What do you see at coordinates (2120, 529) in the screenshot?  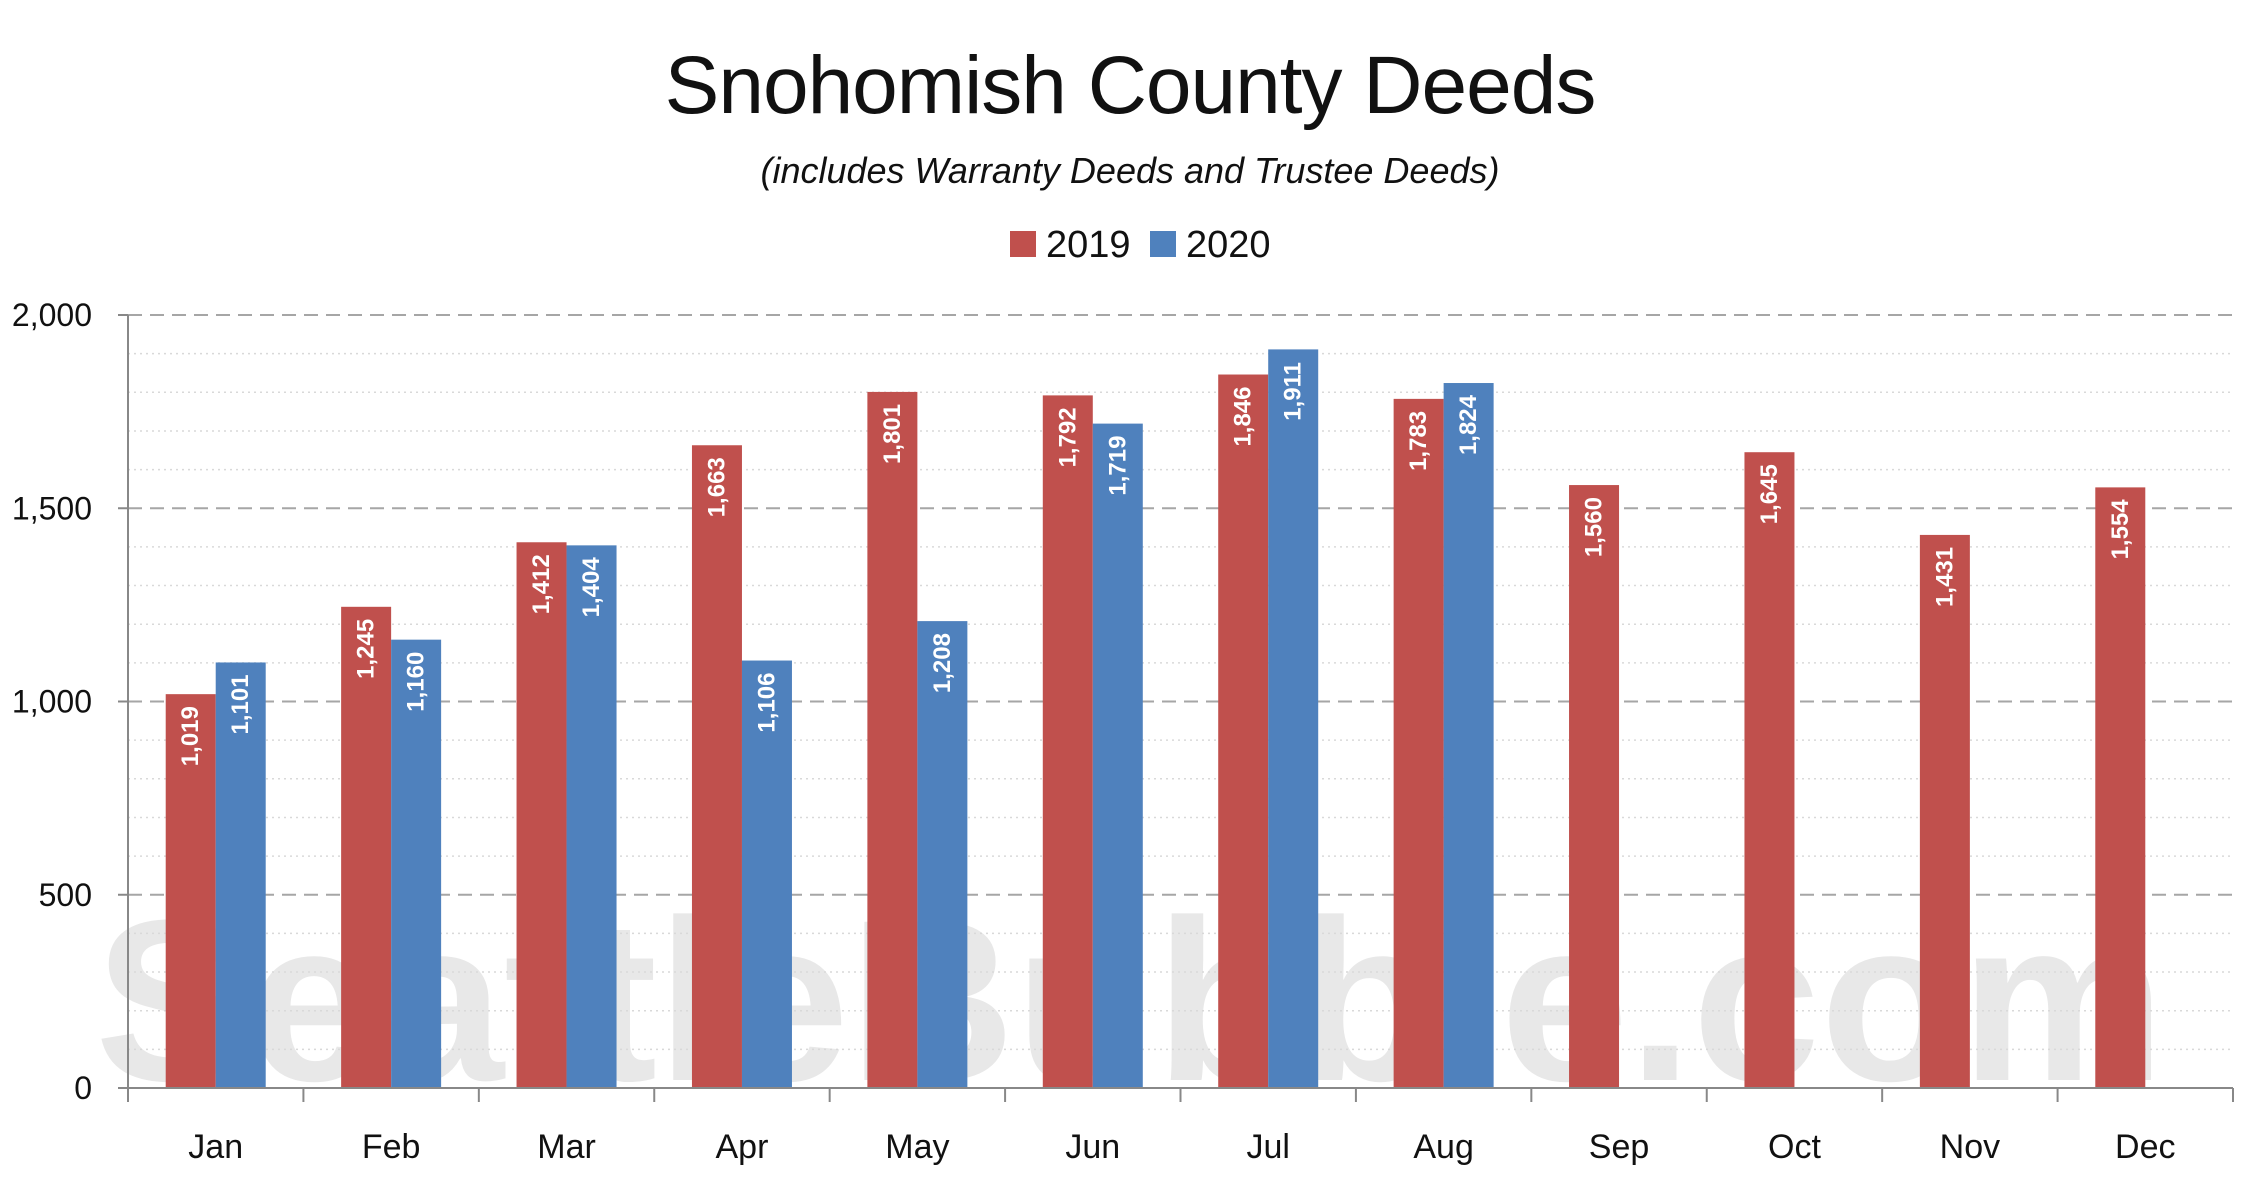 I see `bar-data-label: 1,554` at bounding box center [2120, 529].